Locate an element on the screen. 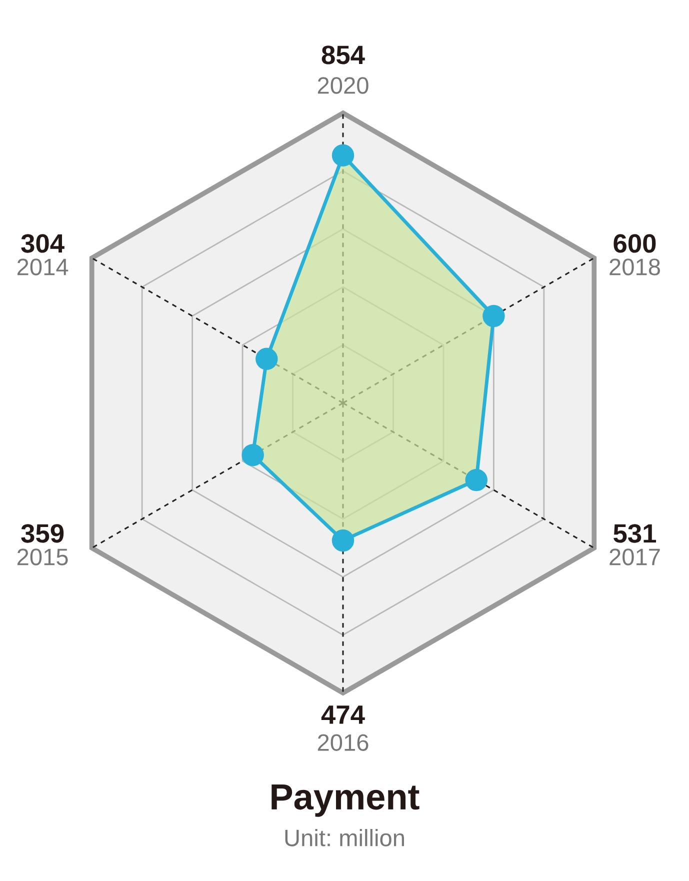 The image size is (689, 881). text: 600 is located at coordinates (635, 243).